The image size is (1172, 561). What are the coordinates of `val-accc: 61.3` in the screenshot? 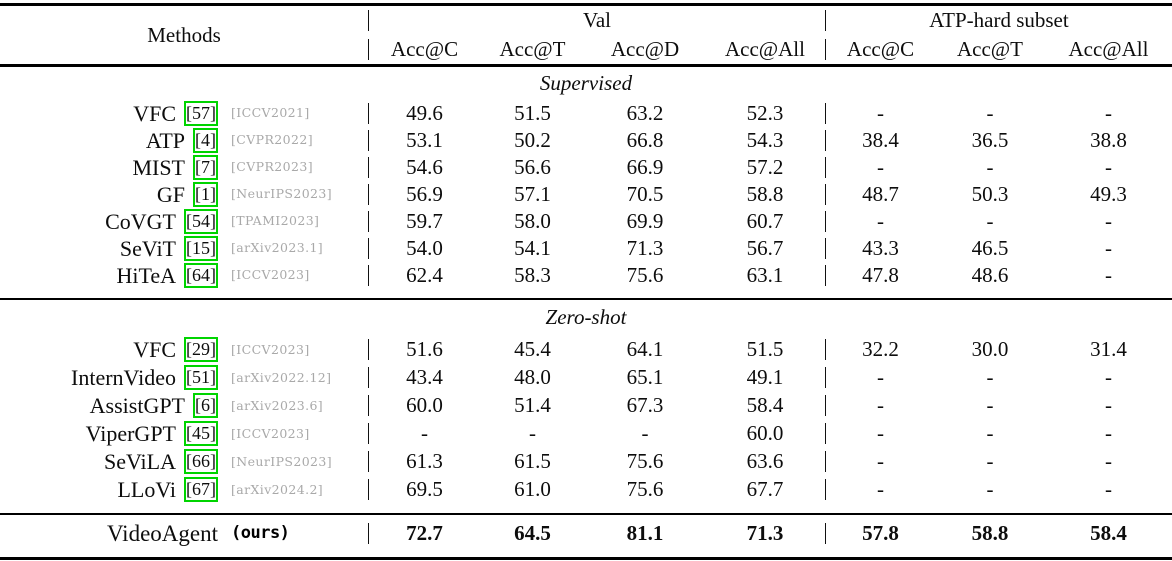 It's located at (424, 462).